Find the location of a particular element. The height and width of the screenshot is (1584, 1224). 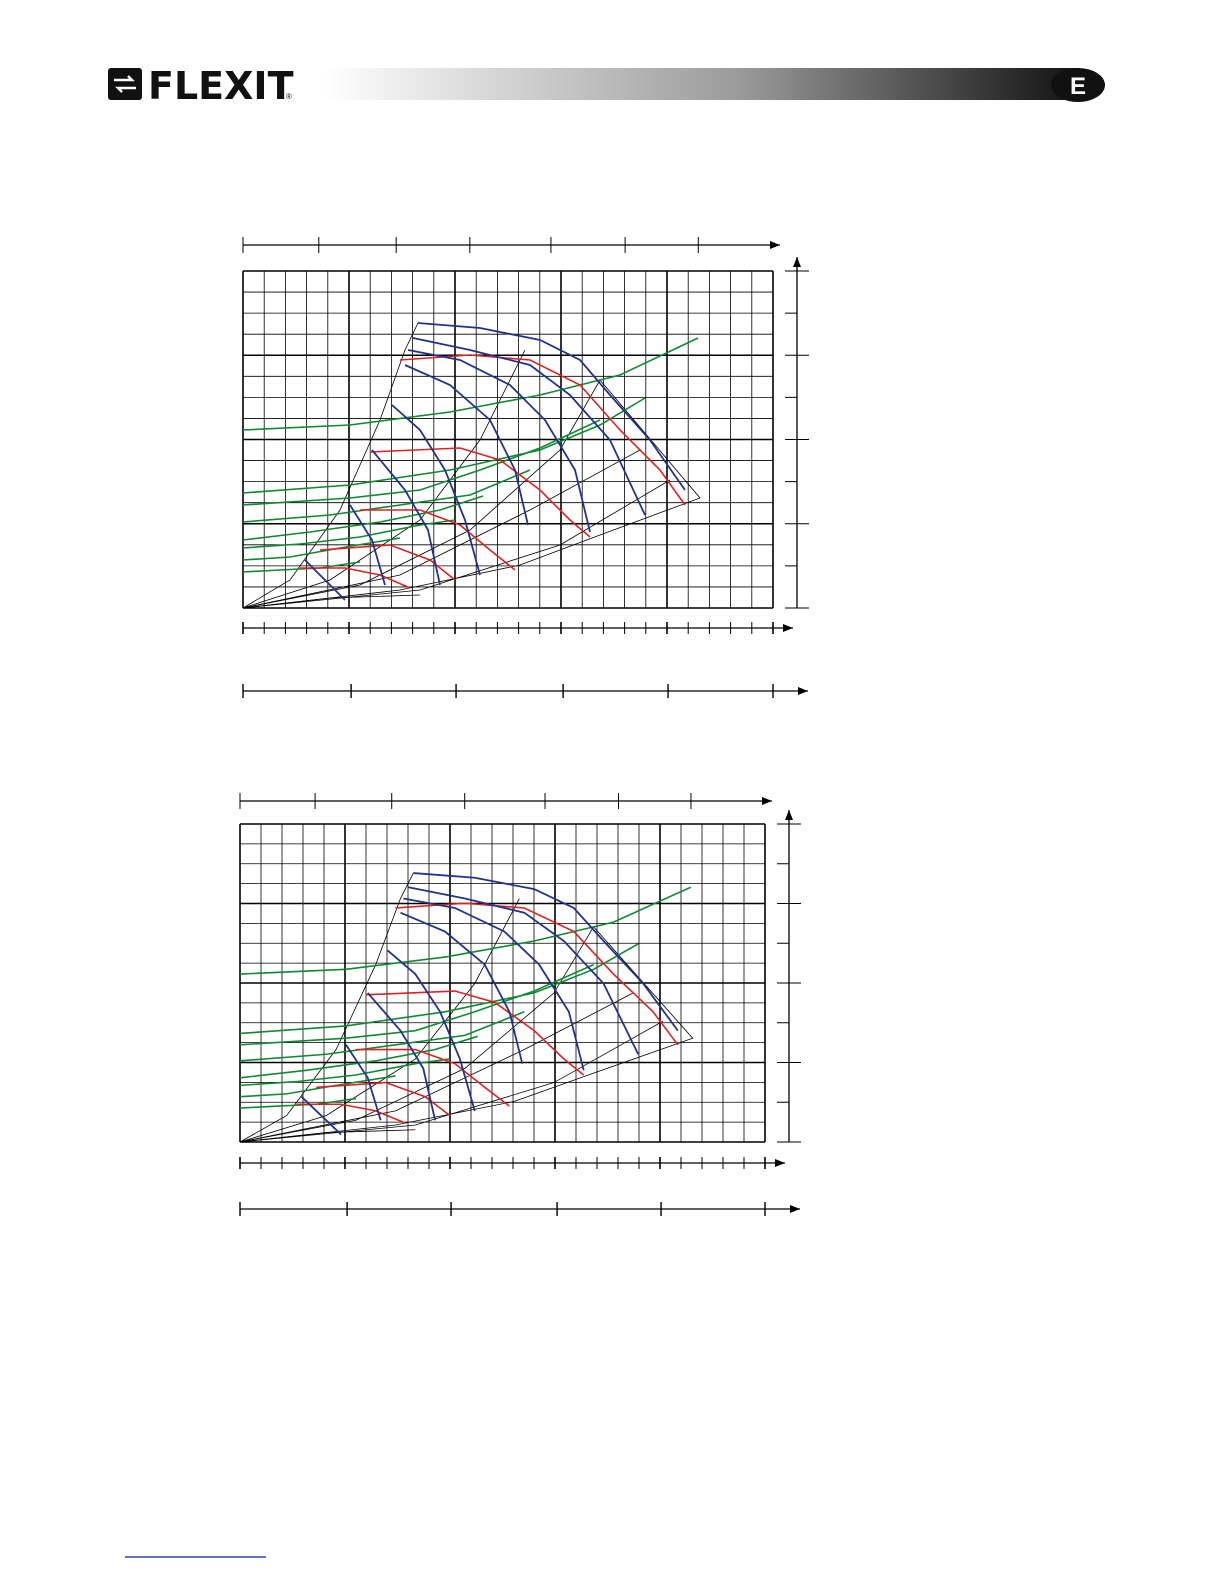

registered-mark: ® is located at coordinates (289, 96).